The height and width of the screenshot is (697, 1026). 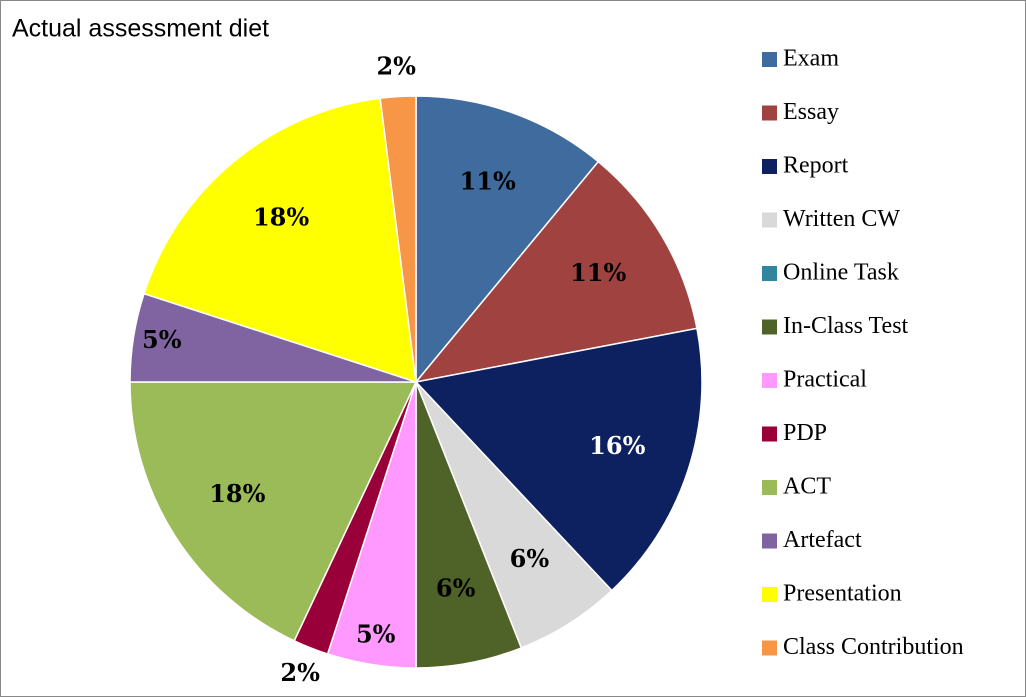 I want to click on data-label: 16%, so click(x=617, y=445).